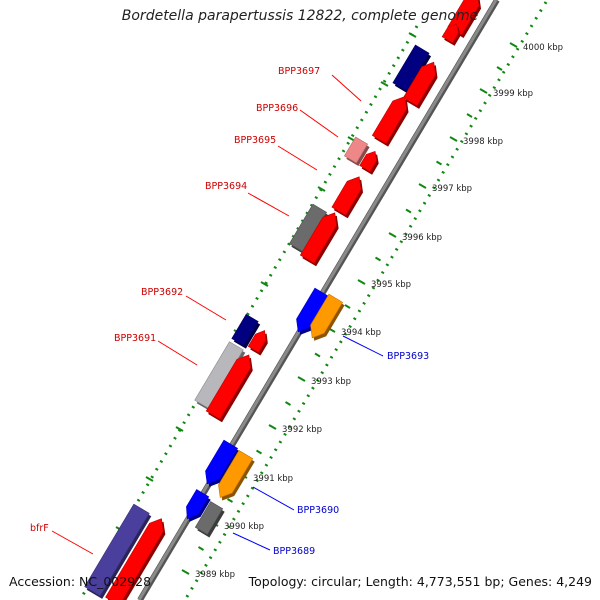 The image size is (600, 600). What do you see at coordinates (215, 575) in the screenshot?
I see `scale-tick-label: 3989 kbp` at bounding box center [215, 575].